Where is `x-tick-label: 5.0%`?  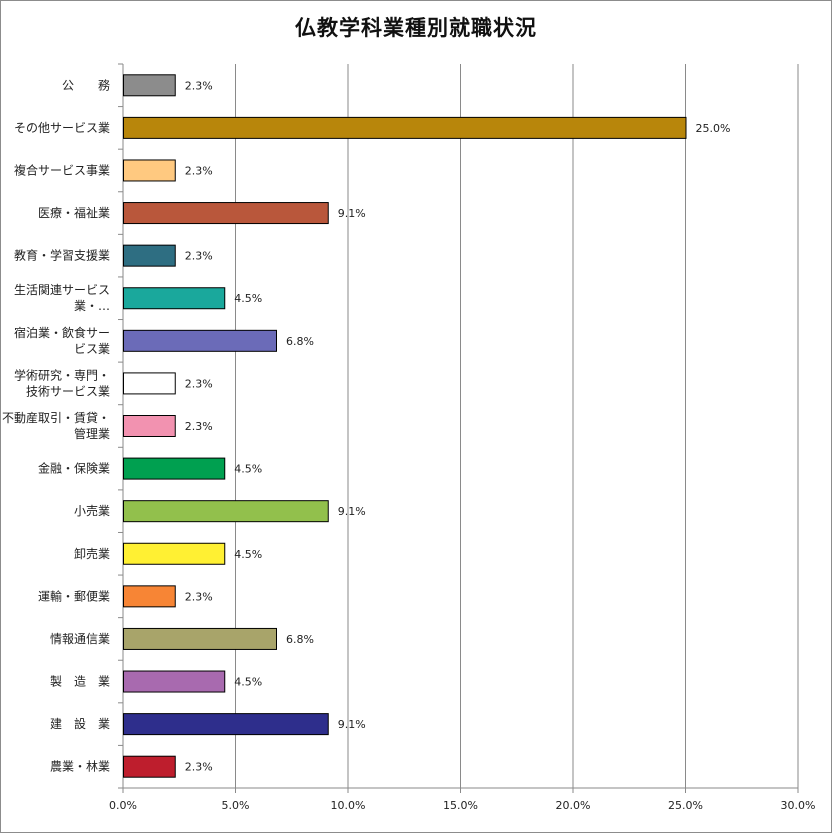 x-tick-label: 5.0% is located at coordinates (236, 805).